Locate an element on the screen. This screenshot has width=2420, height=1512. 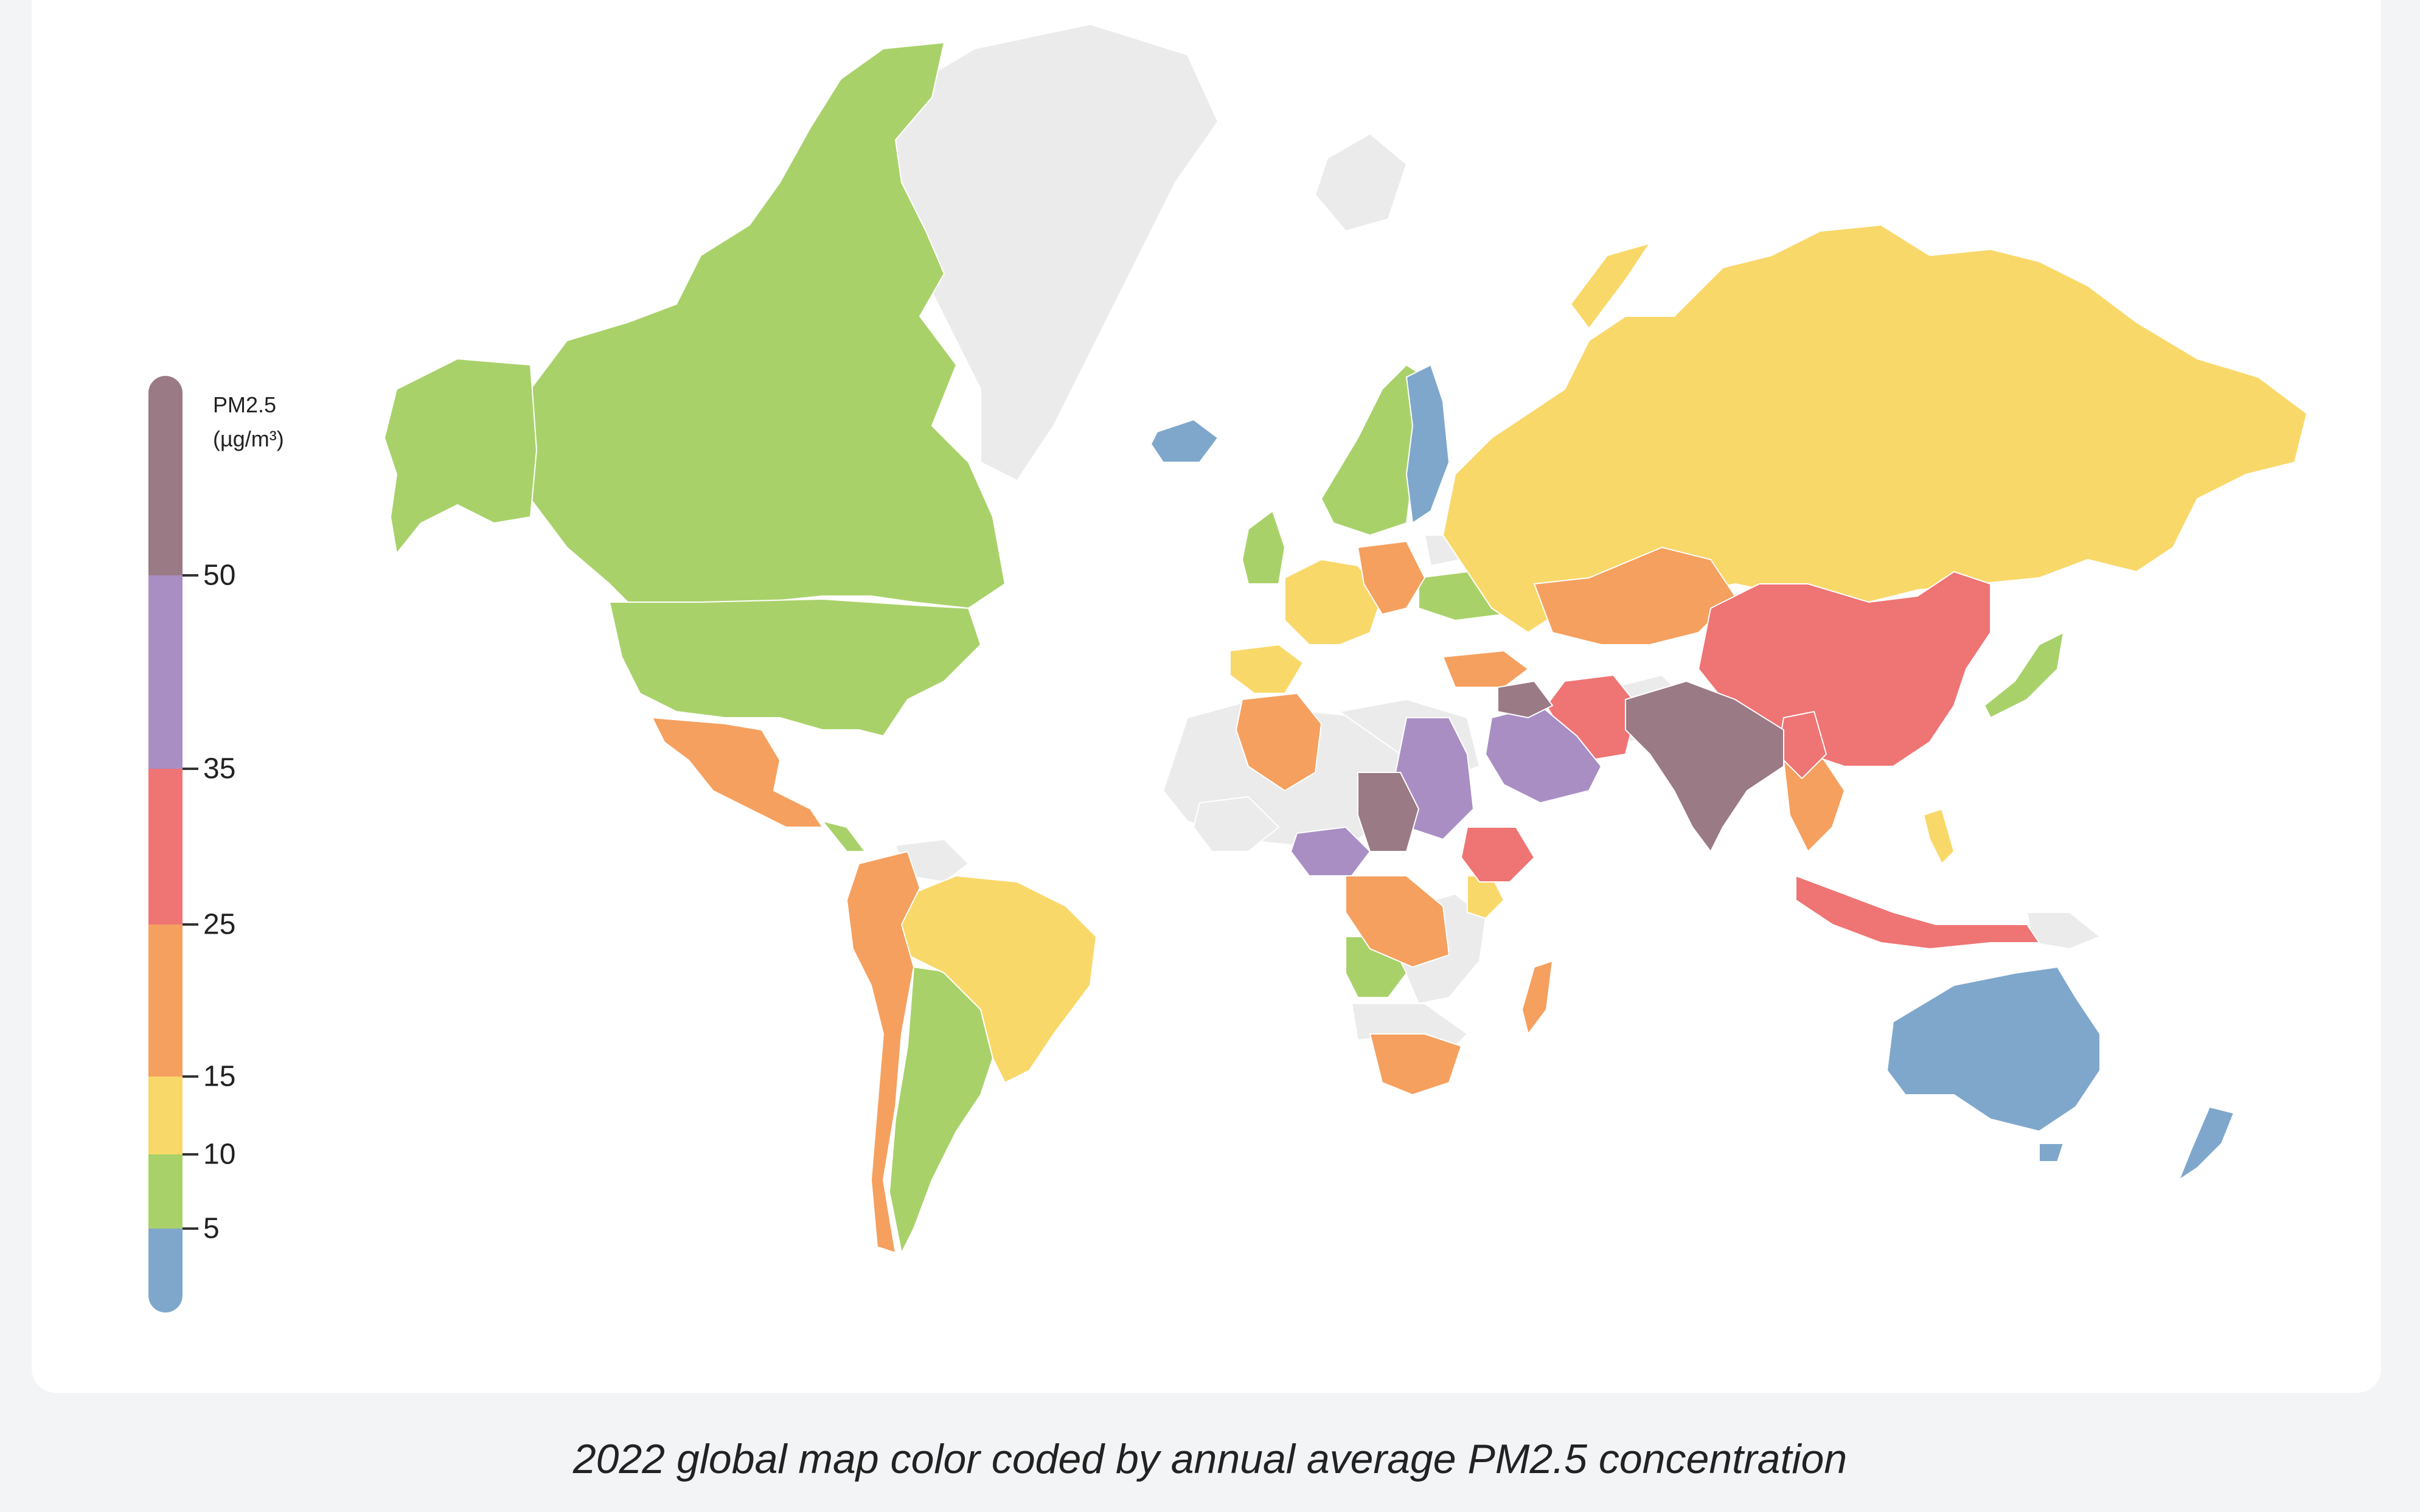
region-algeria is located at coordinates (1279, 742).